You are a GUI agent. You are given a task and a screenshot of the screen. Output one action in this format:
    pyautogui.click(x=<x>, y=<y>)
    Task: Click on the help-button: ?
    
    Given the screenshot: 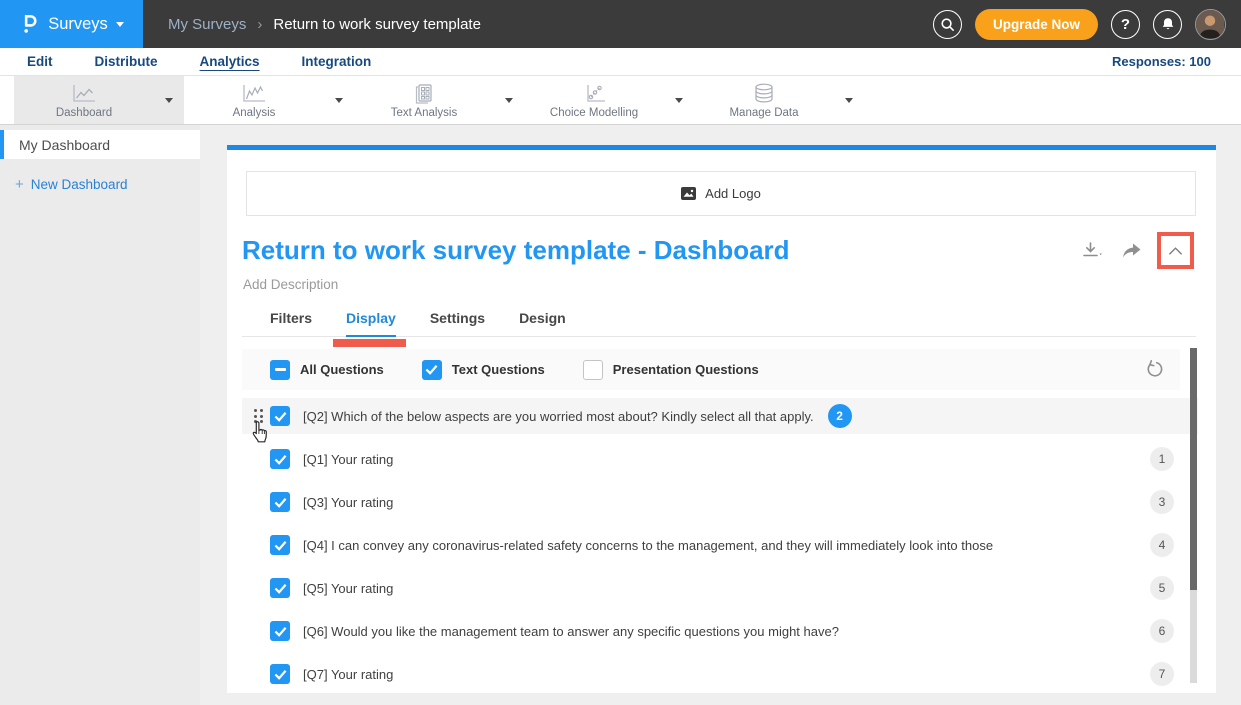 What is the action you would take?
    pyautogui.click(x=1125, y=24)
    